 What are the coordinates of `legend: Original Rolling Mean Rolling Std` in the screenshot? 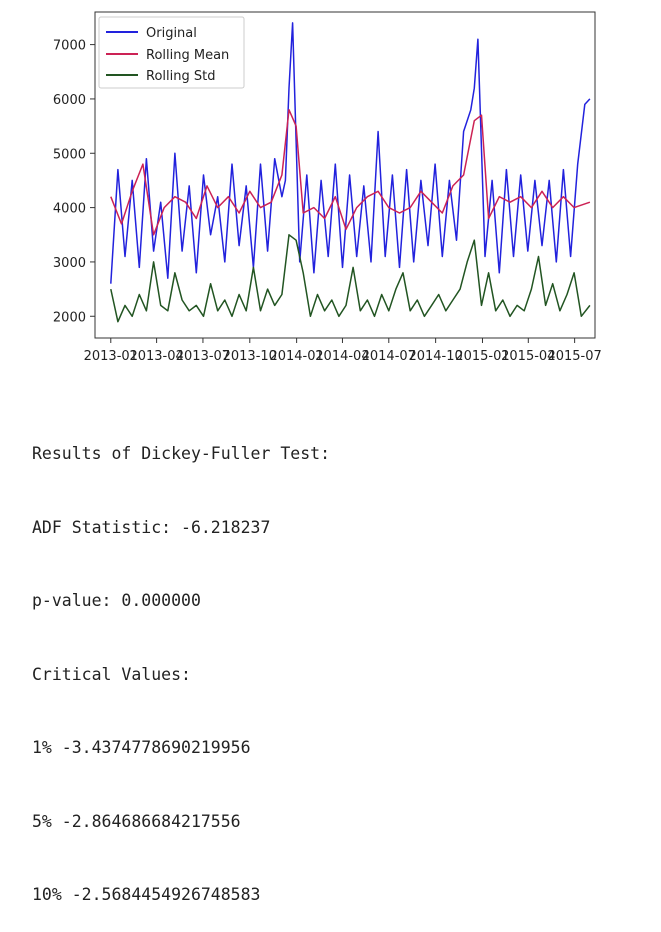 It's located at (171, 52).